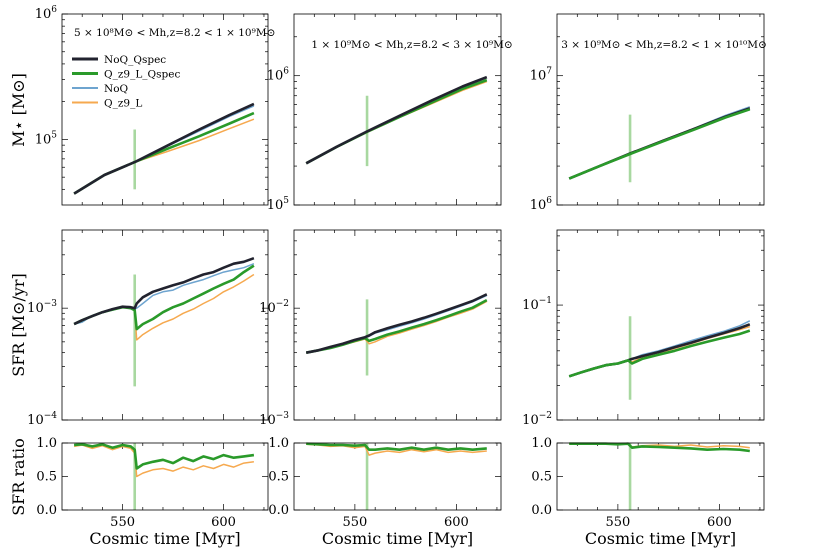 This screenshot has height=554, width=830. Describe the element at coordinates (126, 82) in the screenshot. I see `legend: NoQ_Qspec Q_z9_L_Qspec NoQ Q_z9_L` at that location.